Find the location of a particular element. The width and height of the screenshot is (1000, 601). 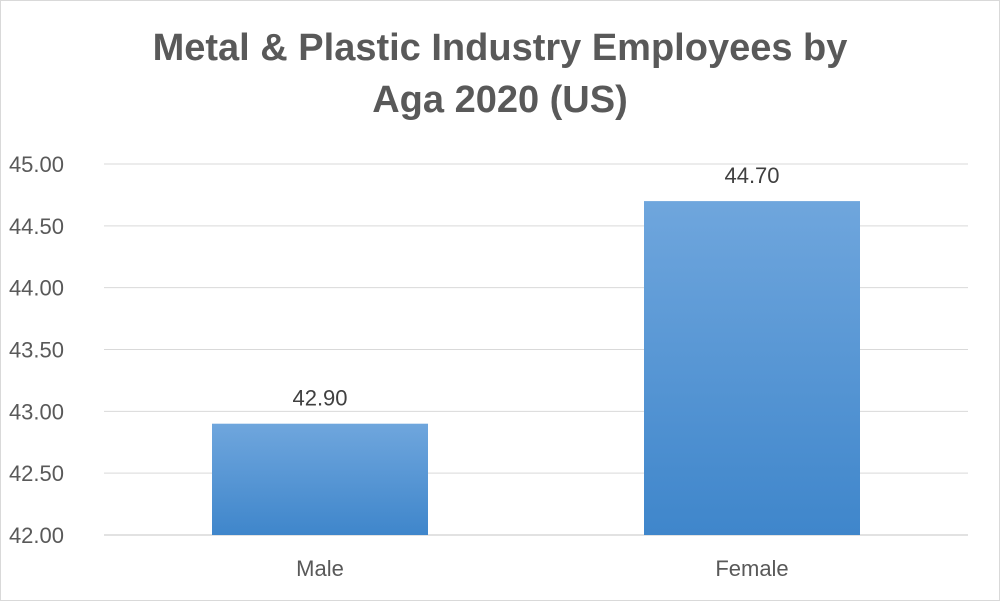

y-tick-label: 42.00 is located at coordinates (36, 535).